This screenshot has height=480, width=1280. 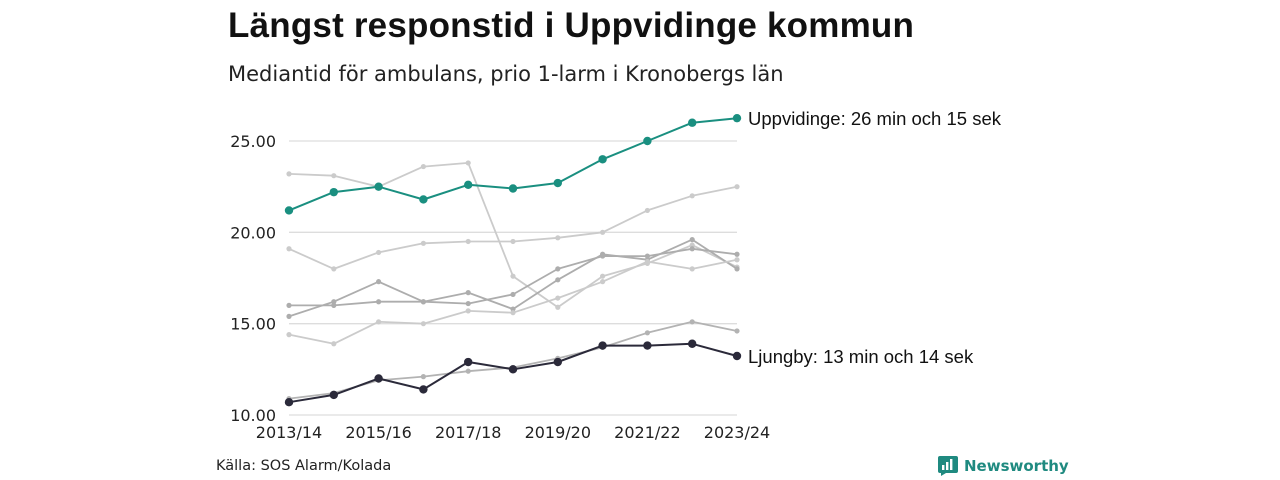 I want to click on newsworthy-logo-icon, so click(x=948, y=466).